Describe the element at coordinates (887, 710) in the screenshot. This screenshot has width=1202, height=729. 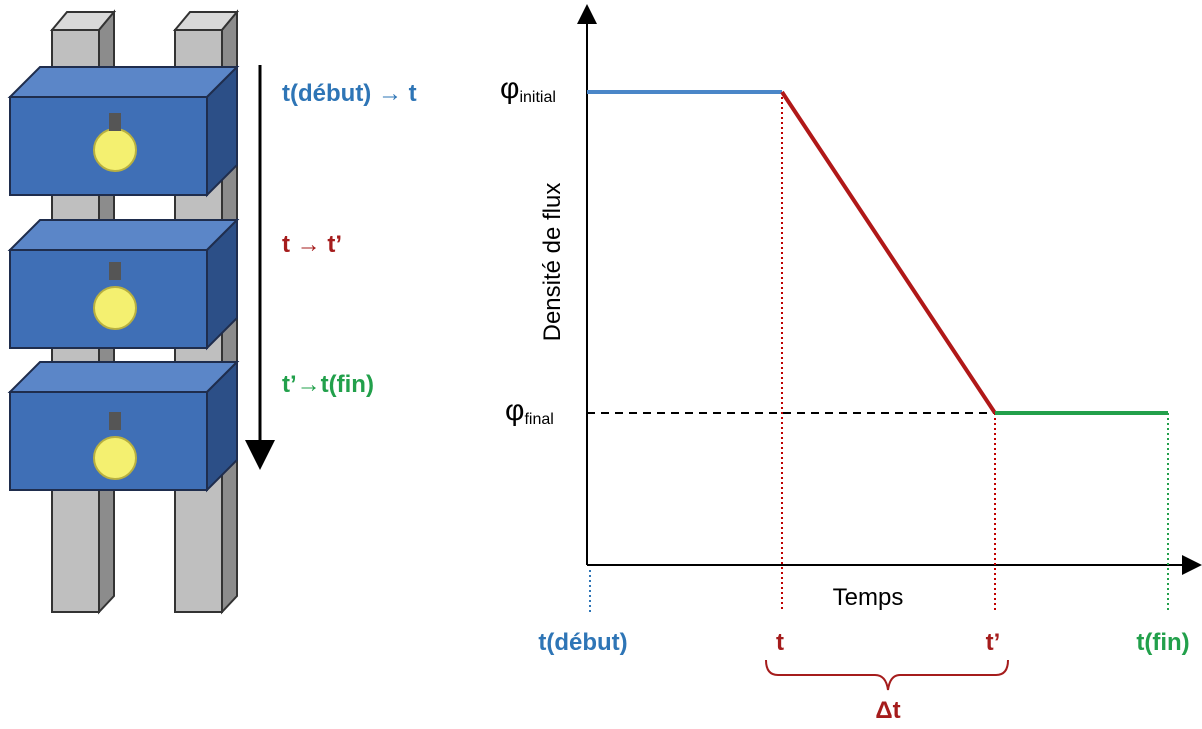
I see `interval-label: Δt` at that location.